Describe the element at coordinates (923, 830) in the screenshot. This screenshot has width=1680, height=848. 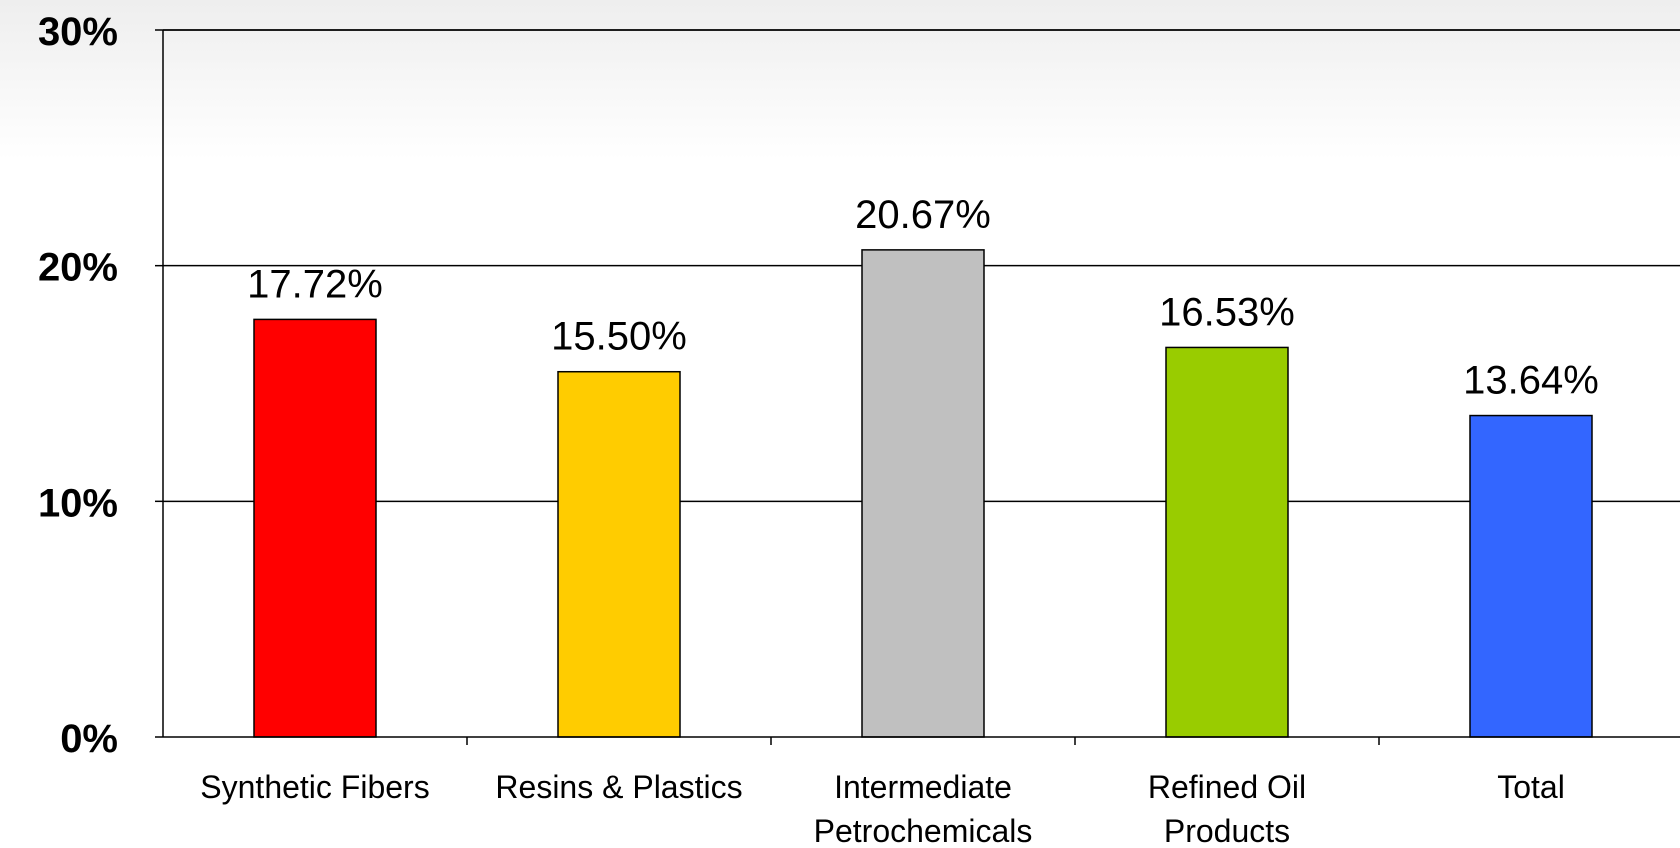
I see `x-tick-label: Petrochemicals` at that location.